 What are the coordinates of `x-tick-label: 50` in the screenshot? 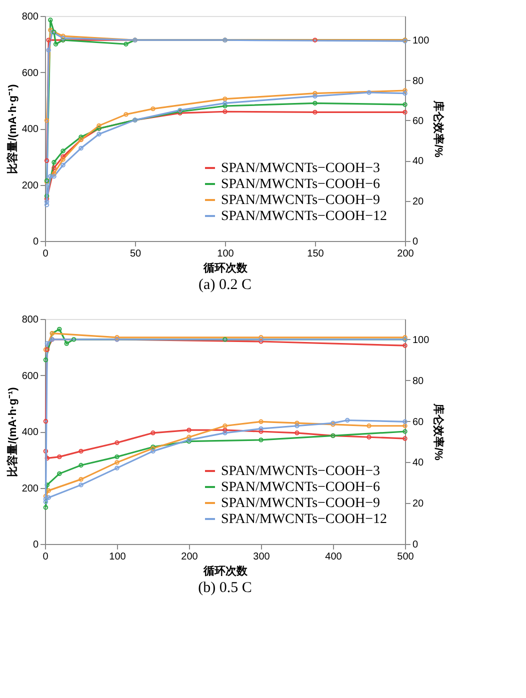 It's located at (136, 254).